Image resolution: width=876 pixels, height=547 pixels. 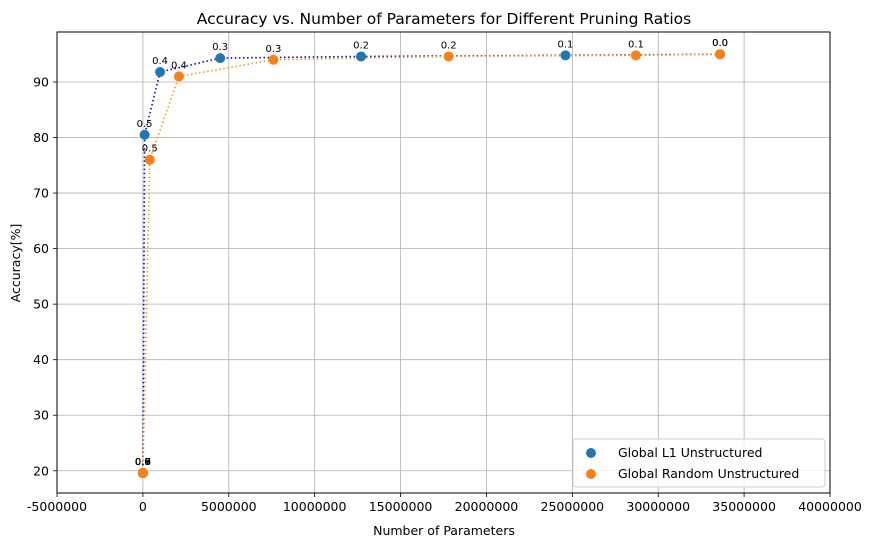 What do you see at coordinates (57, 506) in the screenshot?
I see `x-tick-label: -5000000` at bounding box center [57, 506].